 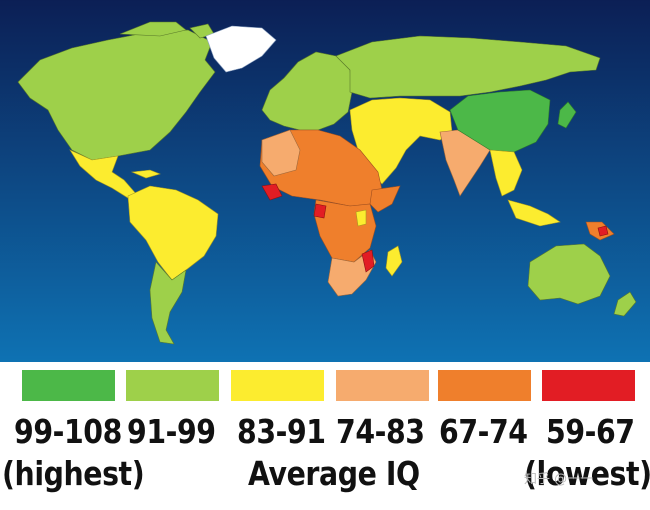 I want to click on region-russia, so click(x=468, y=67).